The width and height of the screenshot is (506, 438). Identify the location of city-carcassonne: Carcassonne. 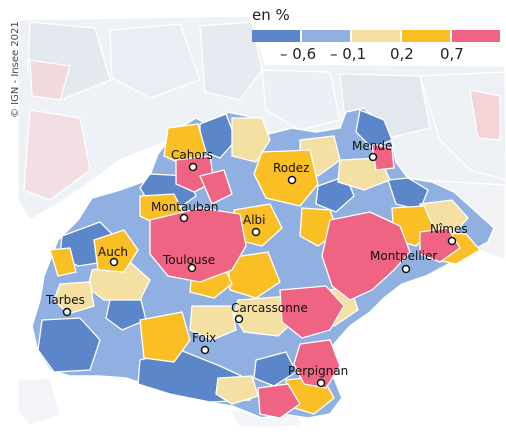
(269, 312).